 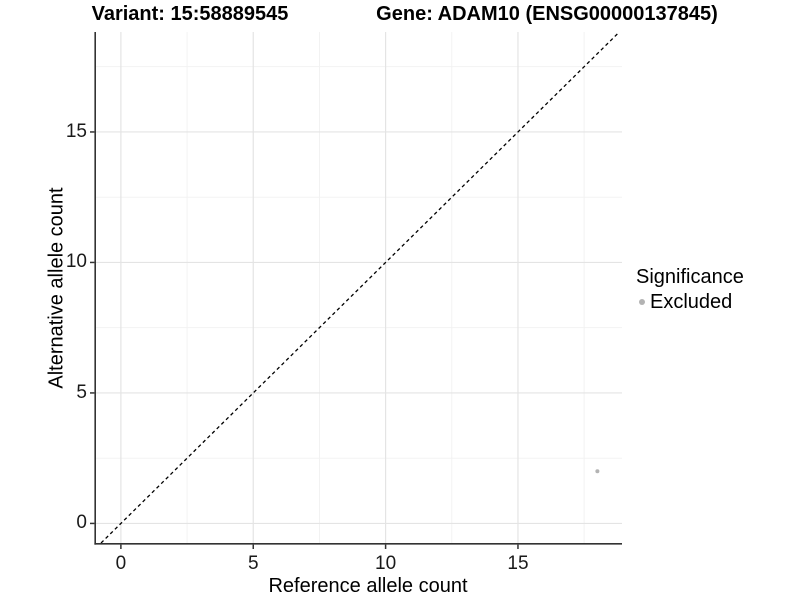 I want to click on x-axis-label: Reference allele count, so click(x=368, y=586).